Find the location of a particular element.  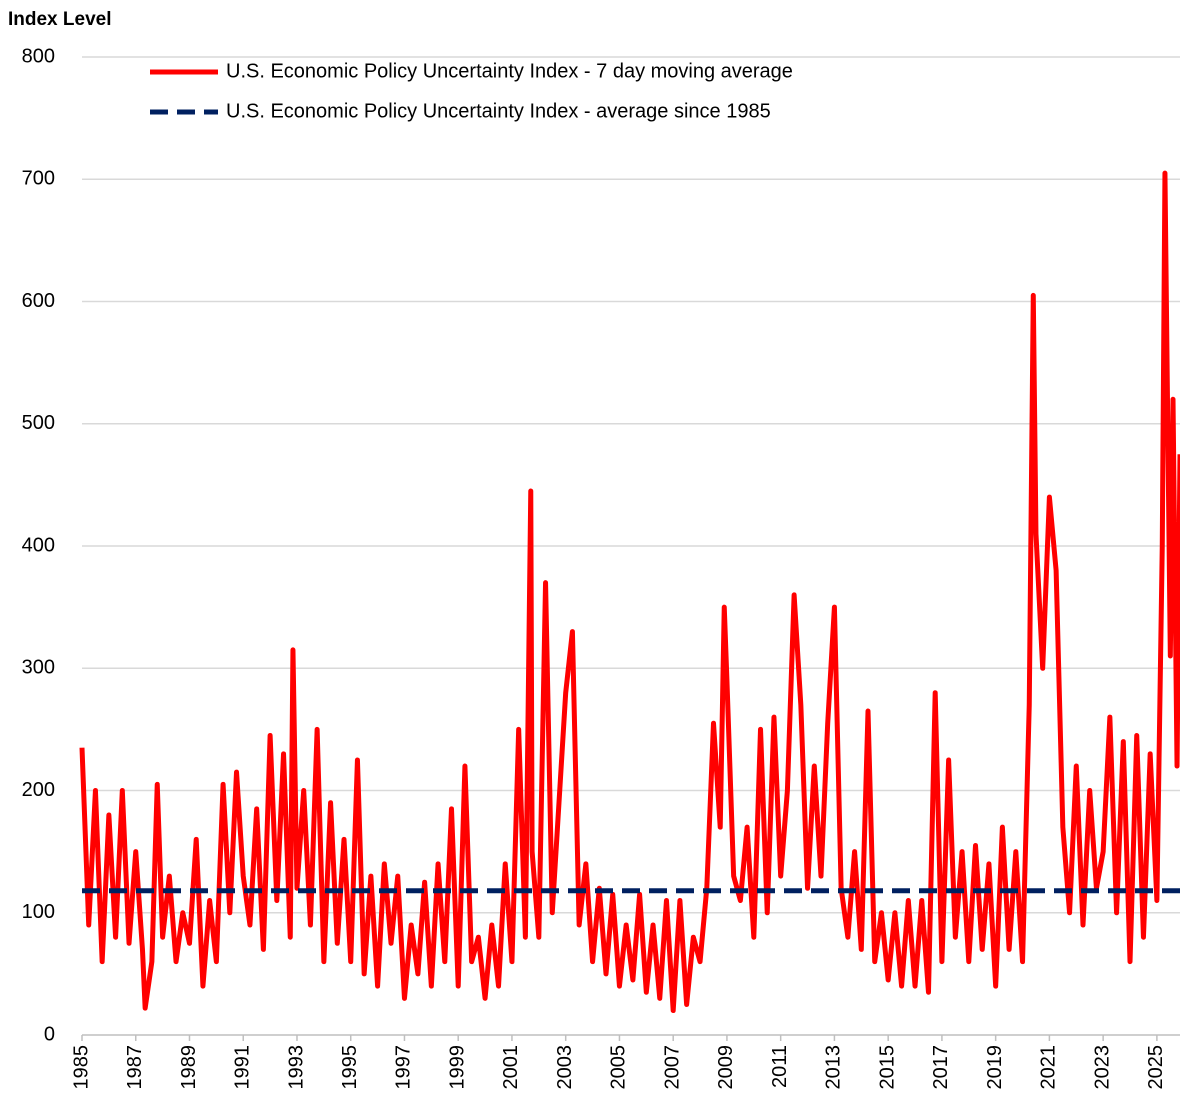

x-tick-label: 2007 is located at coordinates (672, 1067).